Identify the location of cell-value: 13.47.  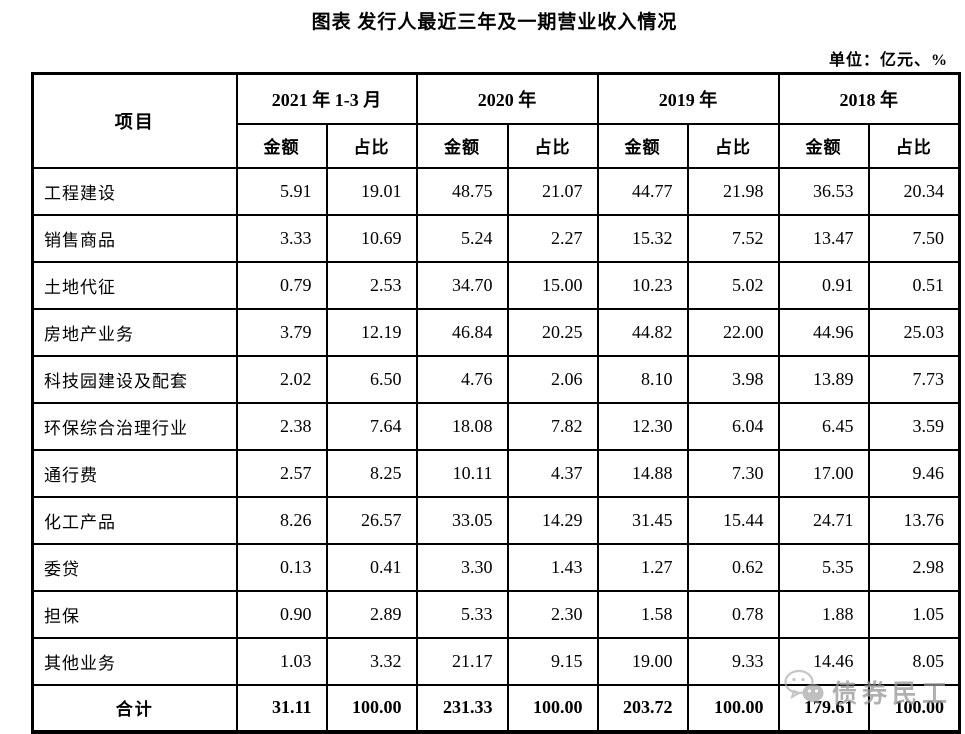
(823, 238).